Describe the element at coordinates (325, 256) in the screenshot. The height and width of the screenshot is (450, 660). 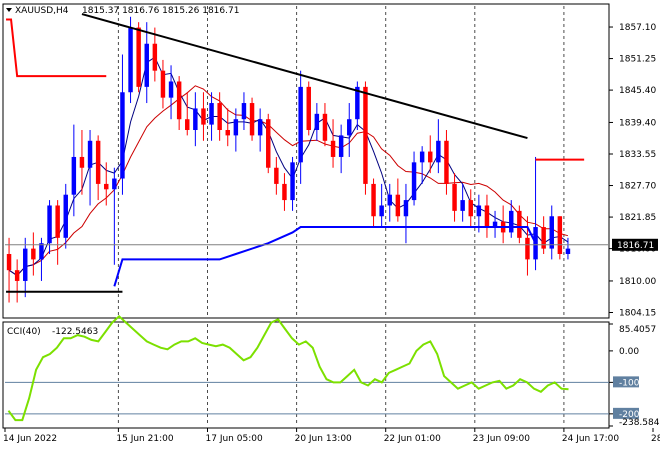
I see `support-step-line` at that location.